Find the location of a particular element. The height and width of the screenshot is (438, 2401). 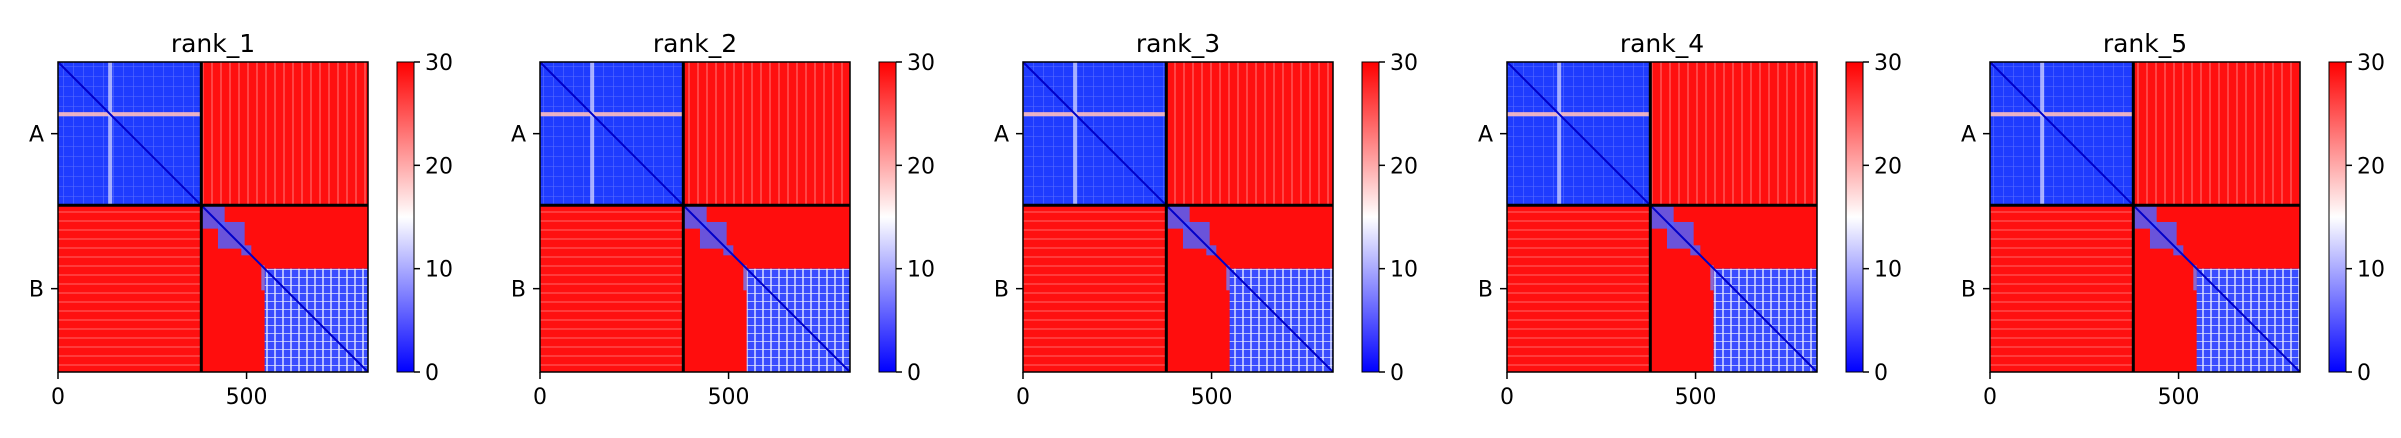

panel-title: rank_1 is located at coordinates (213, 43).